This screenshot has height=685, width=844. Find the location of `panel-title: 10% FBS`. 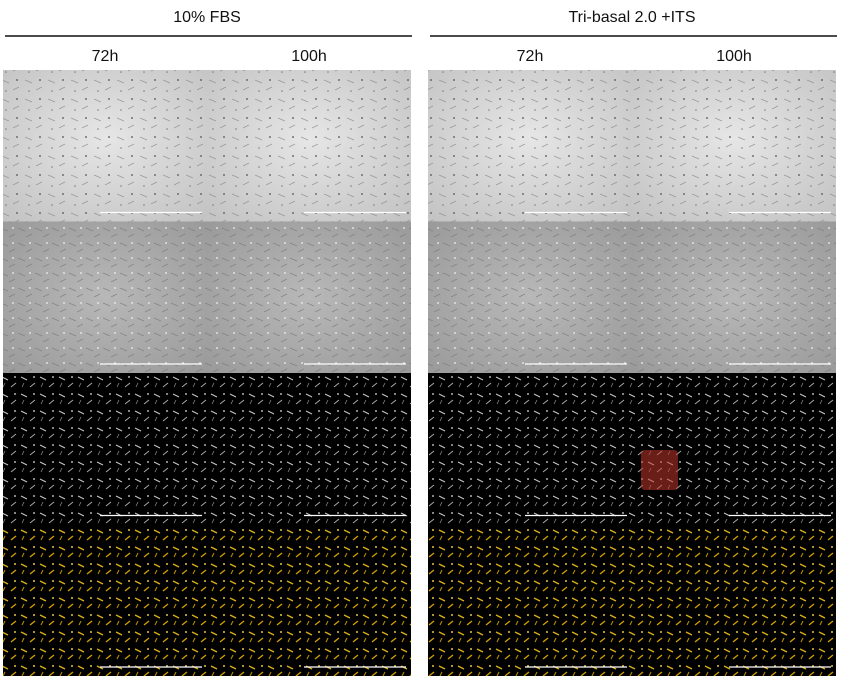

panel-title: 10% FBS is located at coordinates (207, 17).